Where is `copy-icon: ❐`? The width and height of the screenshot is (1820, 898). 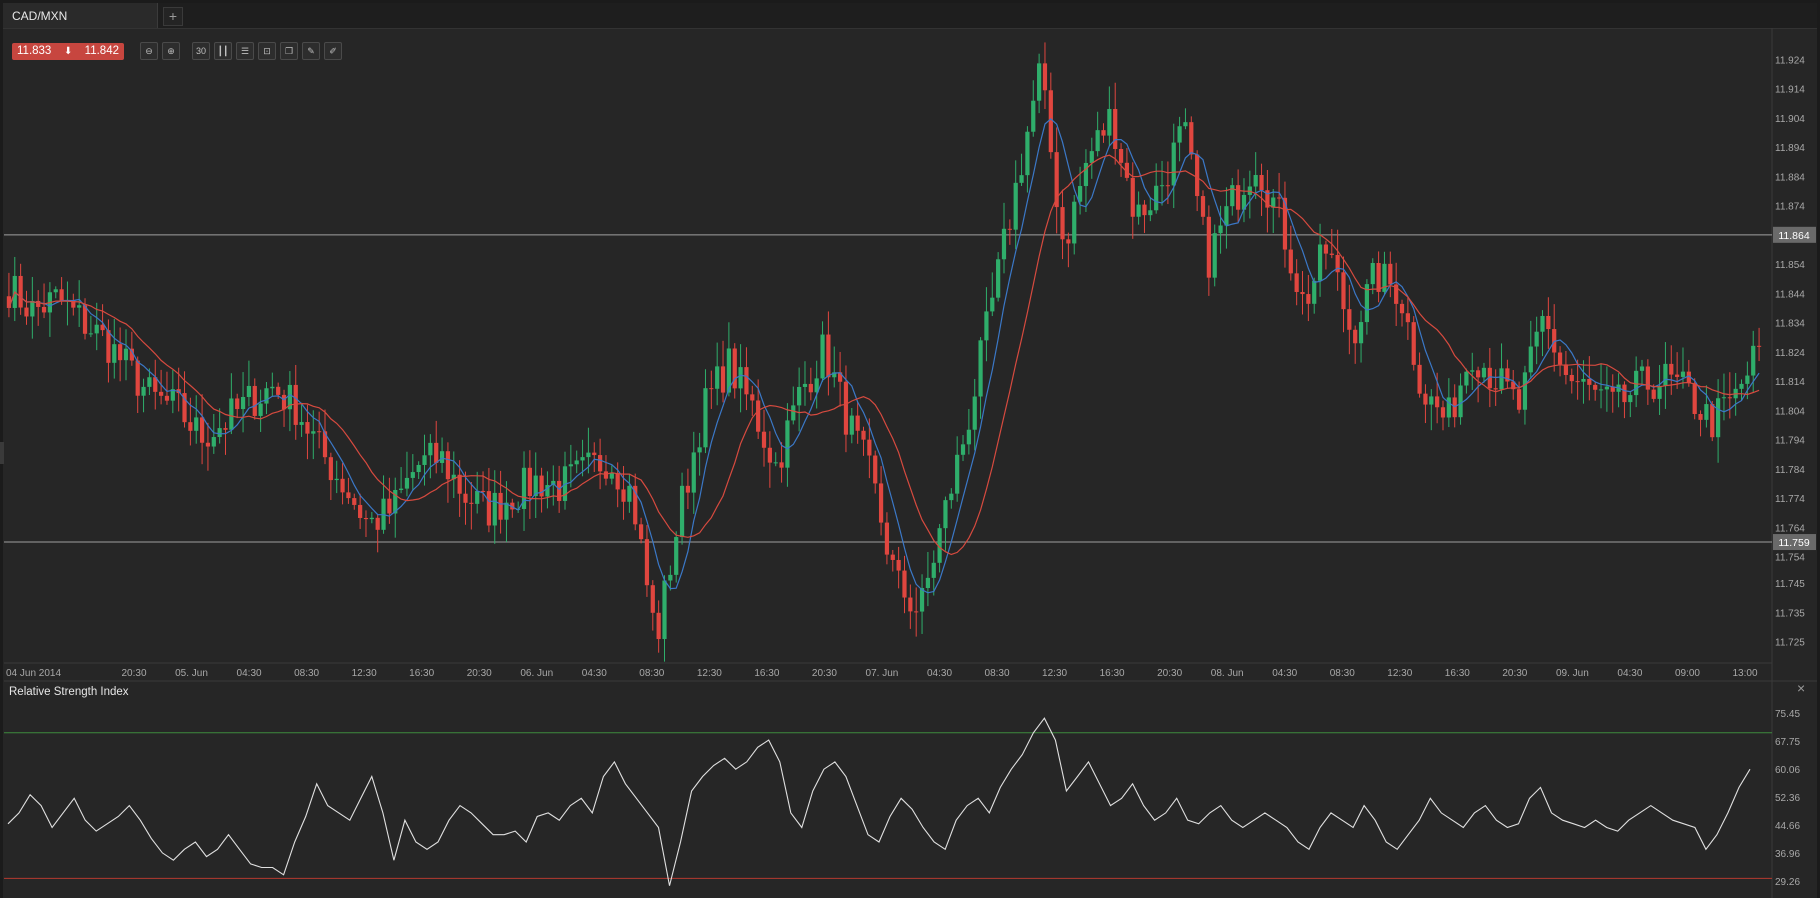 copy-icon: ❐ is located at coordinates (289, 51).